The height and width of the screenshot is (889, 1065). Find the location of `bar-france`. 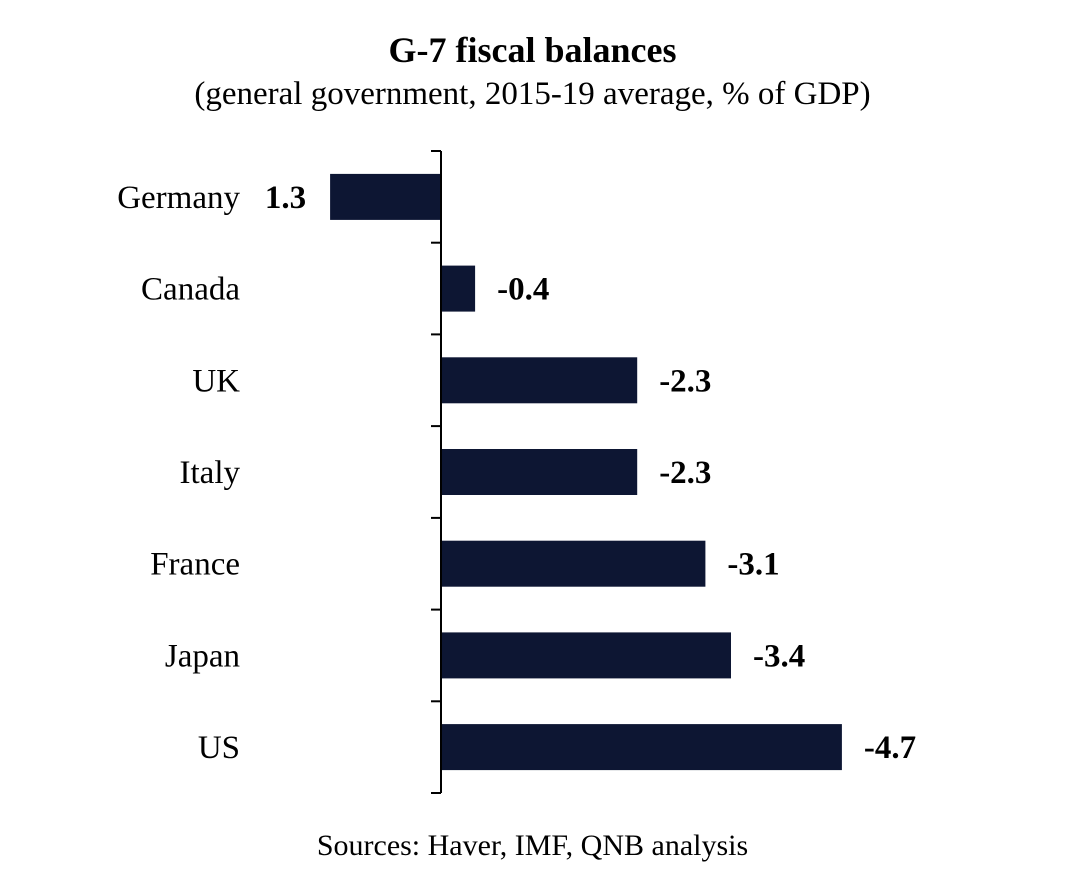

bar-france is located at coordinates (573, 563).